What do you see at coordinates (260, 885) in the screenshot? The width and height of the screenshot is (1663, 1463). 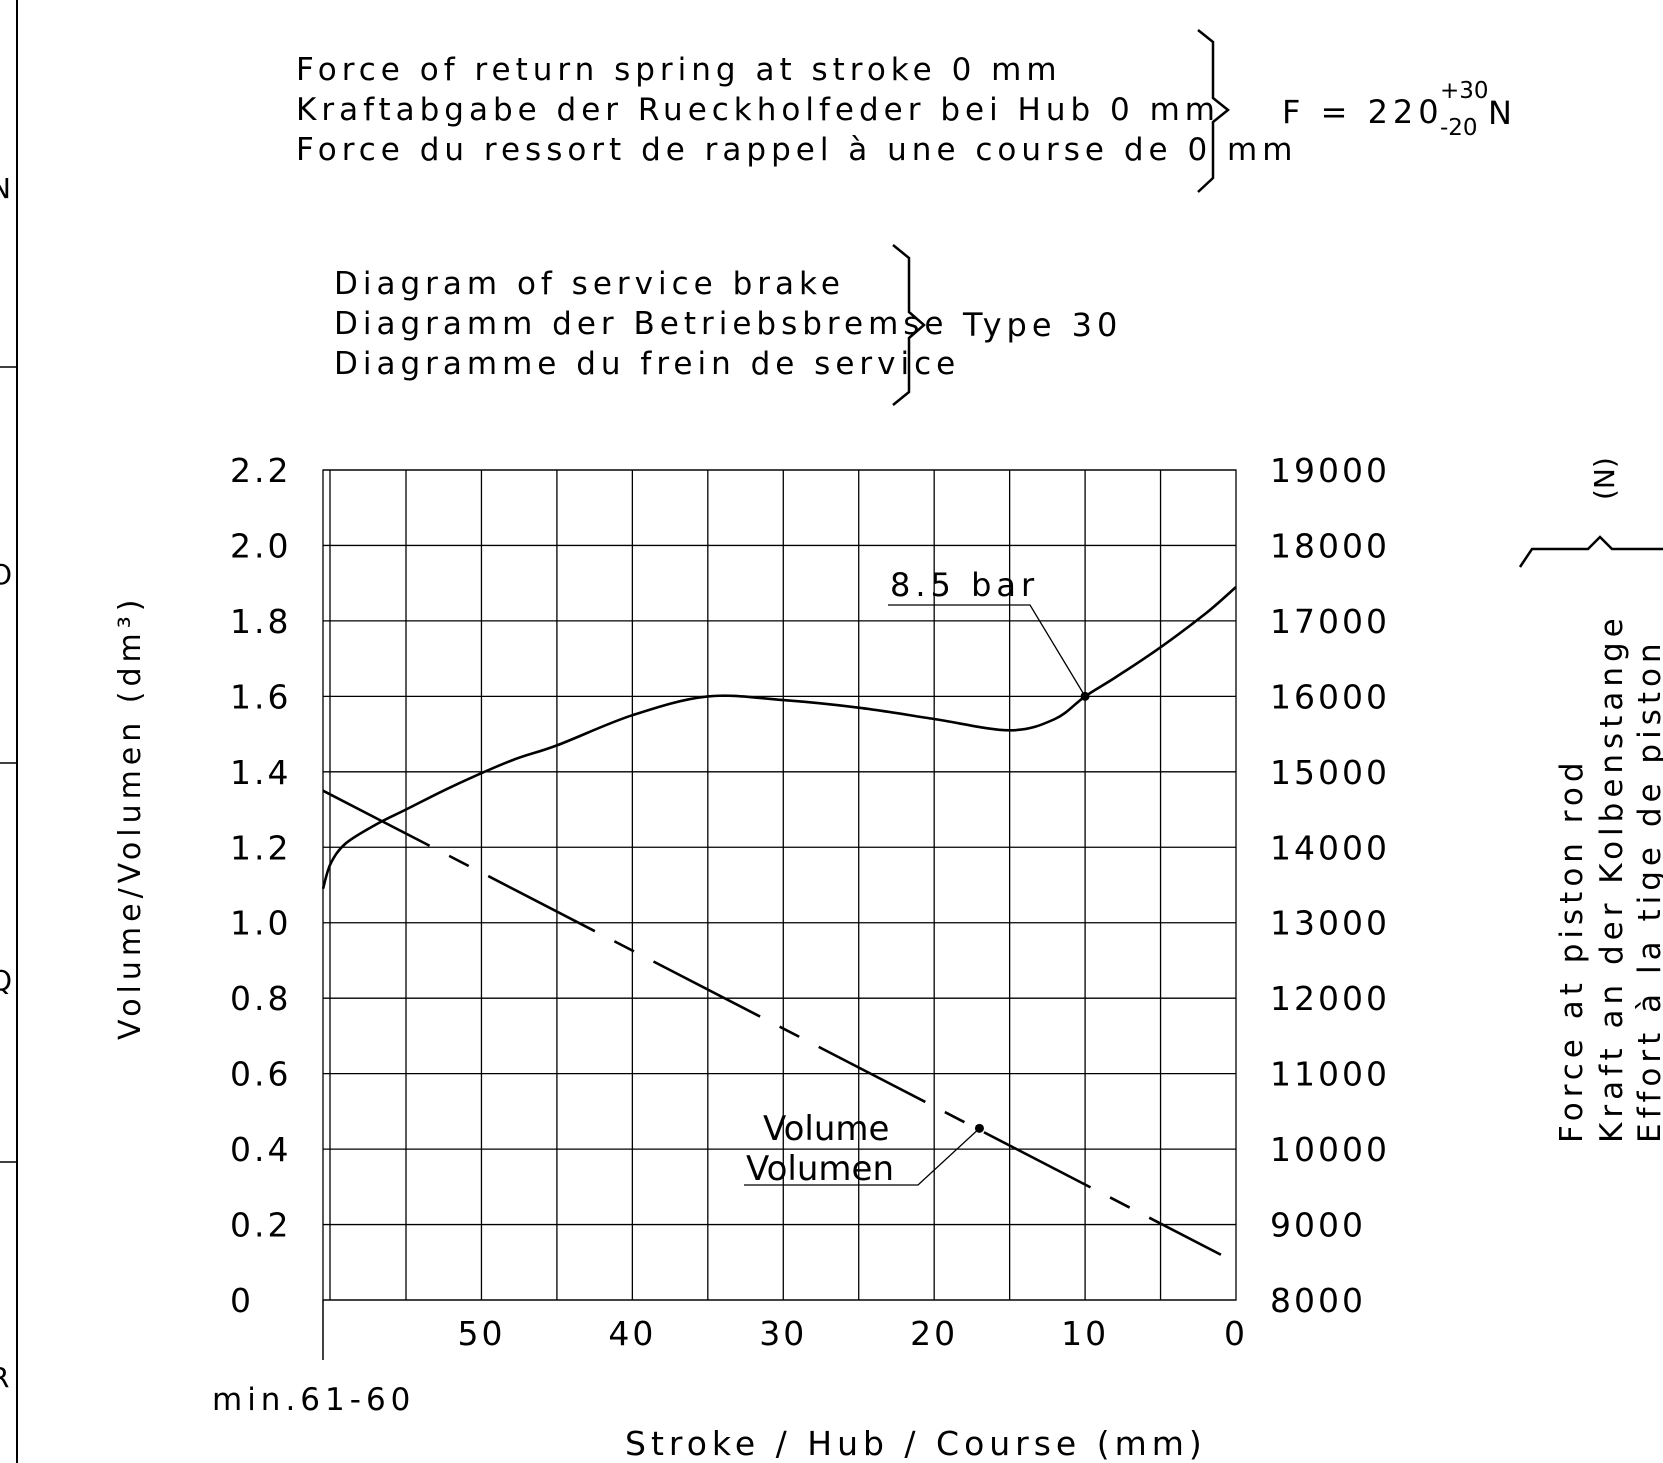 I see `y-left-tick-labels: 0 0.2 0.4 0.6 0.8 1.0 1.2 1.4 1.6 1.8 2.0 2.2` at bounding box center [260, 885].